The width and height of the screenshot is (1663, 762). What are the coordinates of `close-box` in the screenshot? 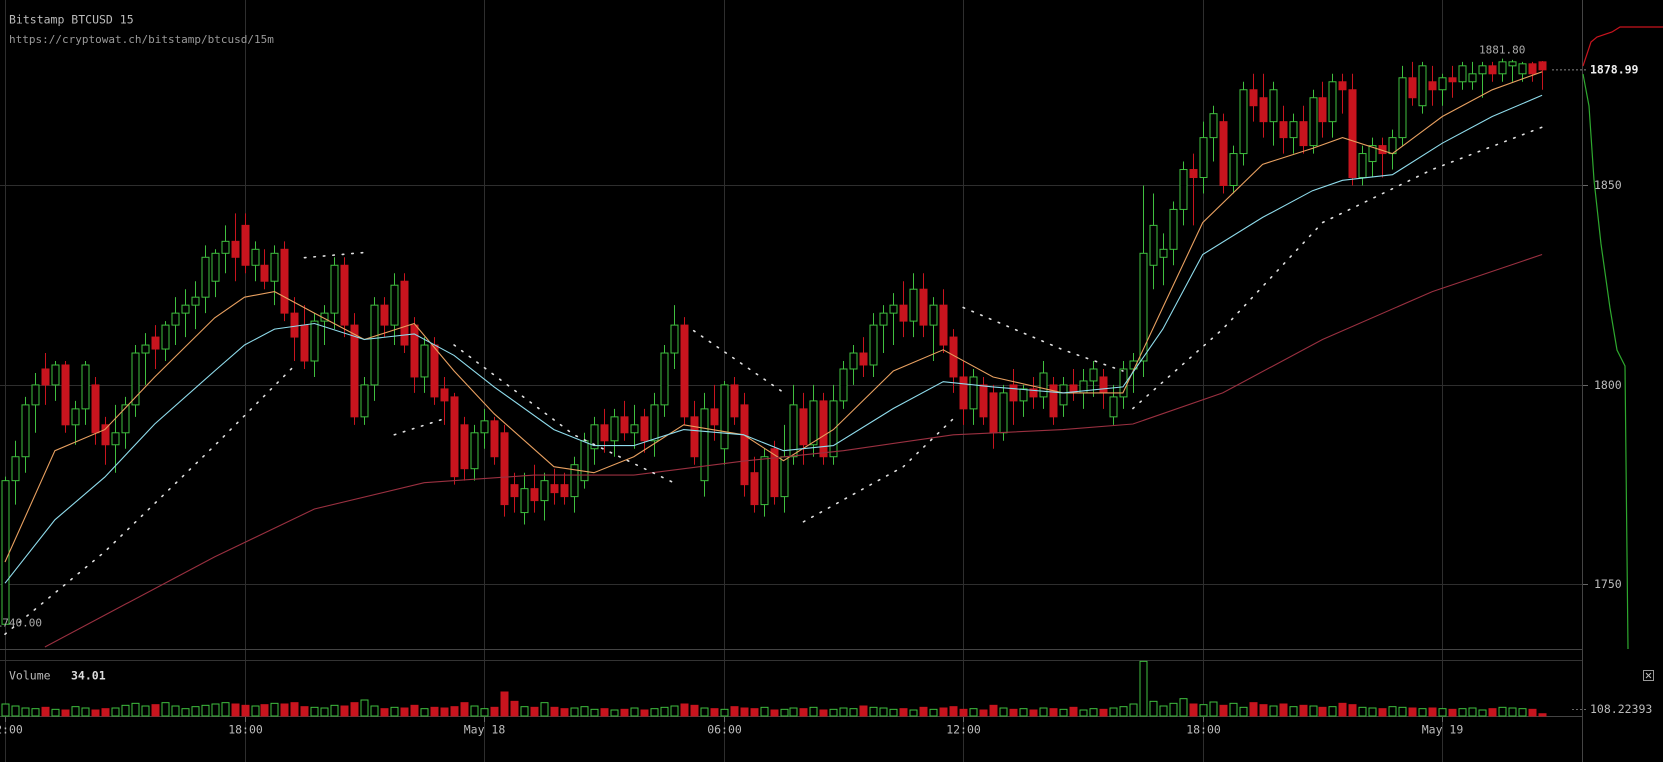 It's located at (1648, 675).